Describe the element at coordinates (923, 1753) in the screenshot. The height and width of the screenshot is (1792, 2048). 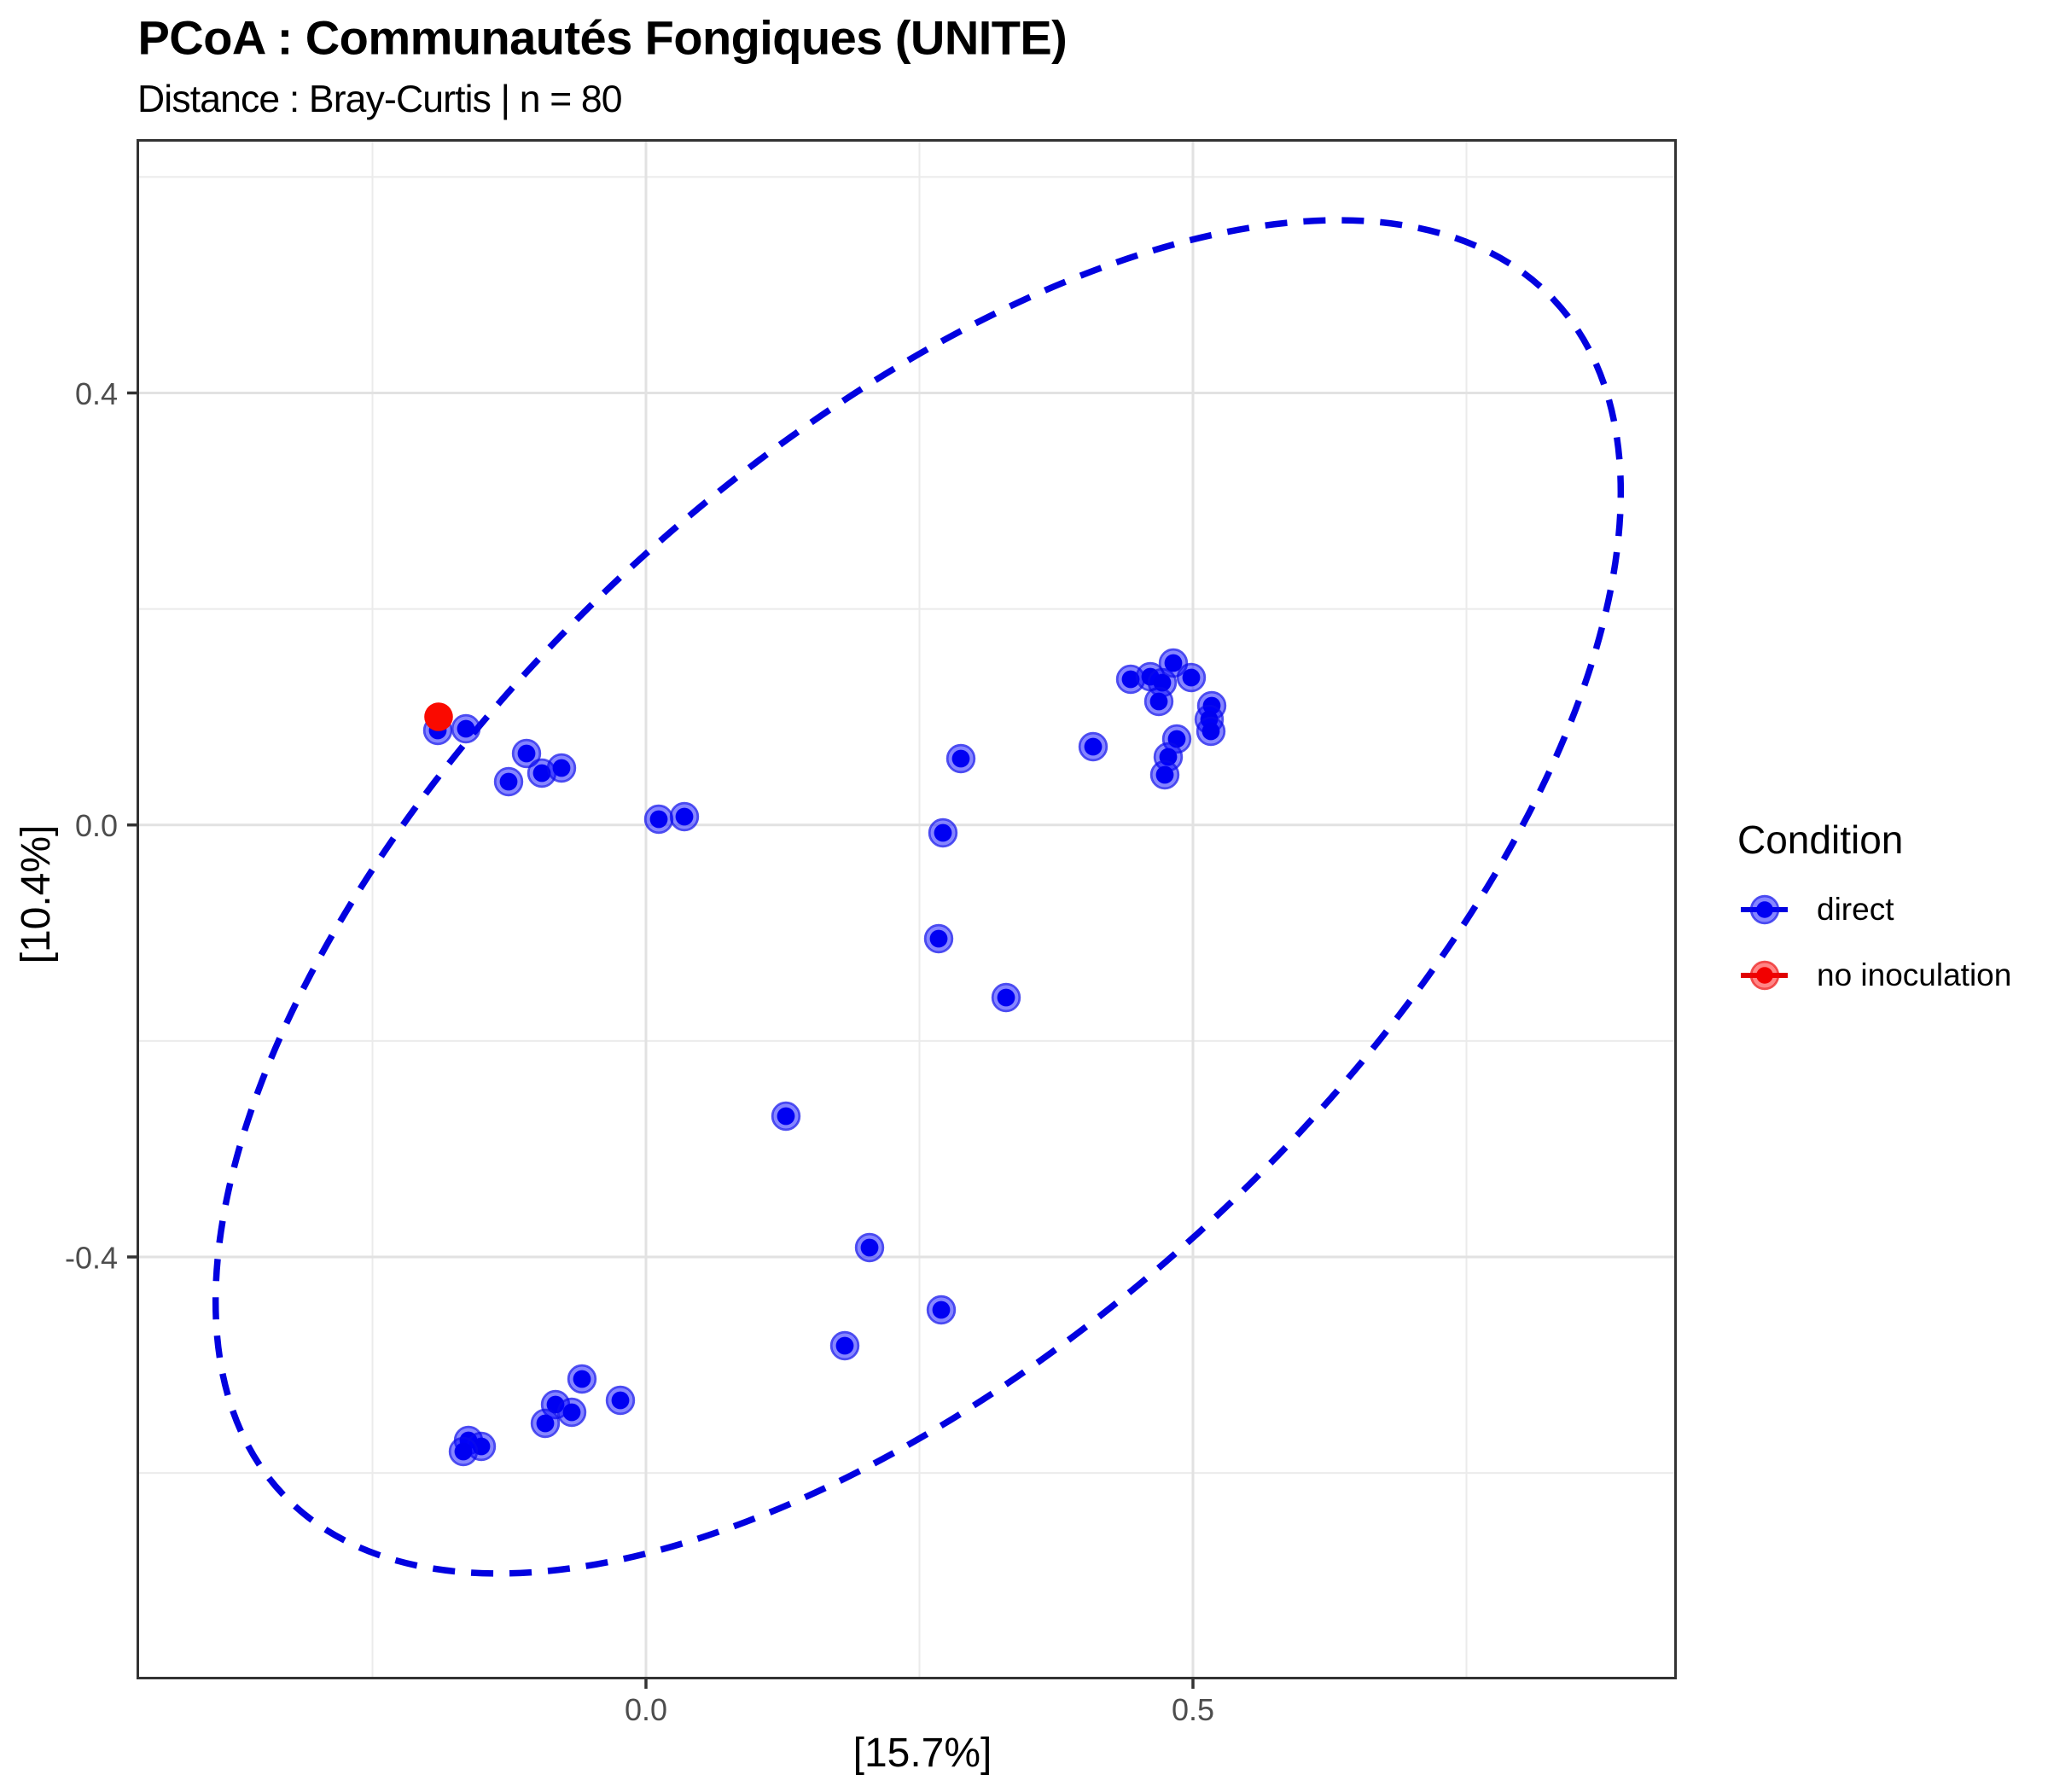
I see `svg-text: [15.7%]` at that location.